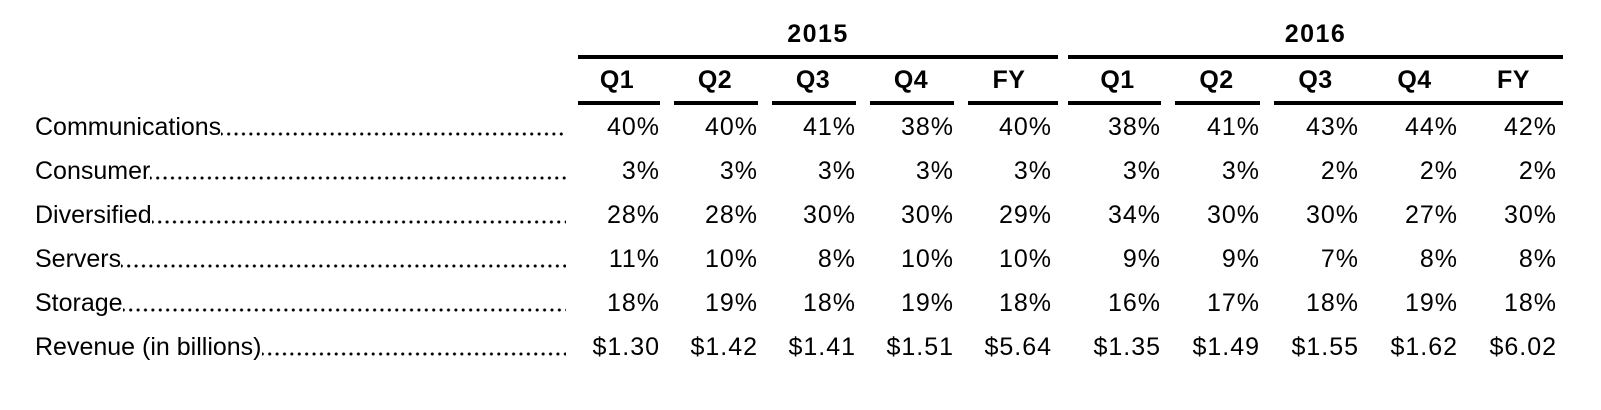  I want to click on col-header-2016-q3: Q3, so click(1315, 82).